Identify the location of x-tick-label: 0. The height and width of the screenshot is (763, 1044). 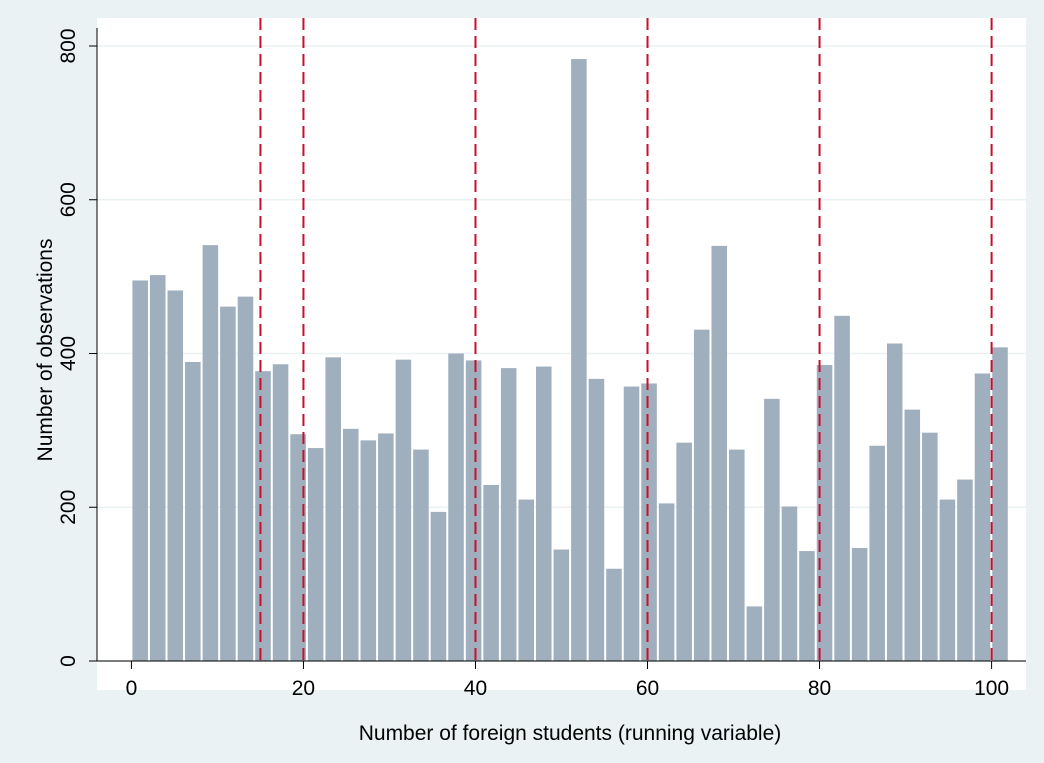
(132, 688).